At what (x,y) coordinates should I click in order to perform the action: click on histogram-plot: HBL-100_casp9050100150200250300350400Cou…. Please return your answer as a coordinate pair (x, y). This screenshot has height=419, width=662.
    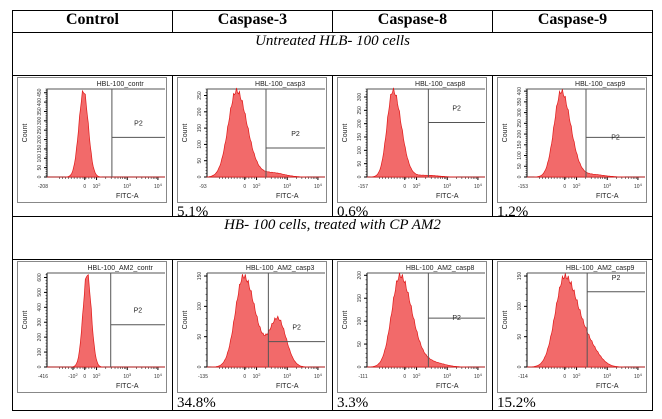
    Looking at the image, I should click on (571, 140).